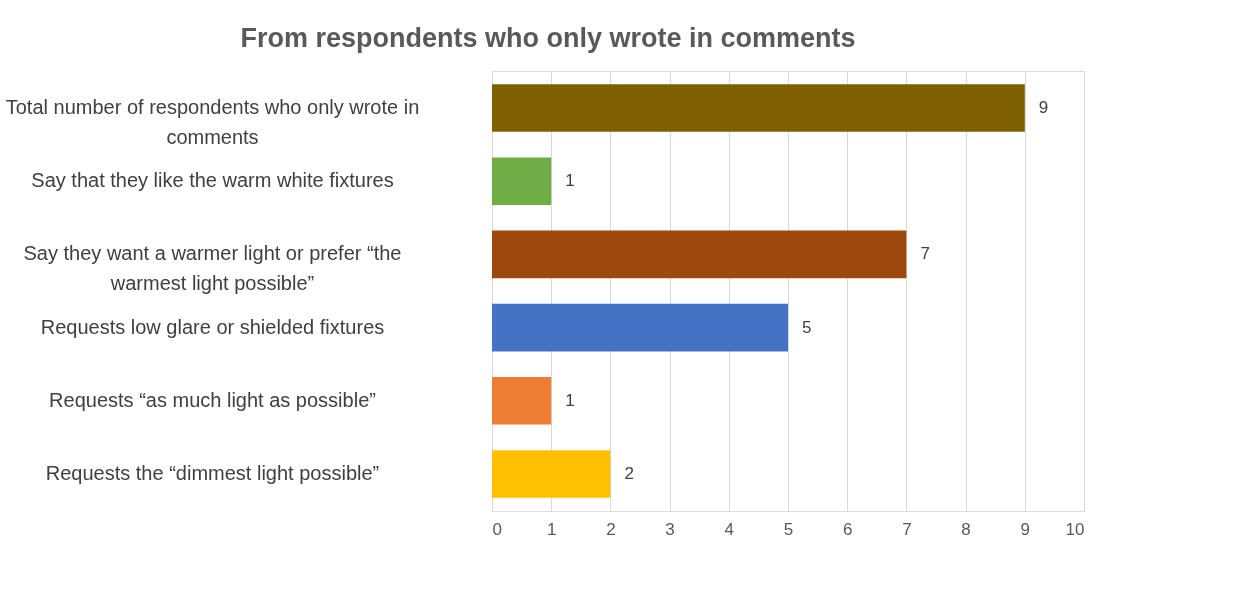 The width and height of the screenshot is (1249, 601). What do you see at coordinates (1043, 107) in the screenshot?
I see `data-label: 9` at bounding box center [1043, 107].